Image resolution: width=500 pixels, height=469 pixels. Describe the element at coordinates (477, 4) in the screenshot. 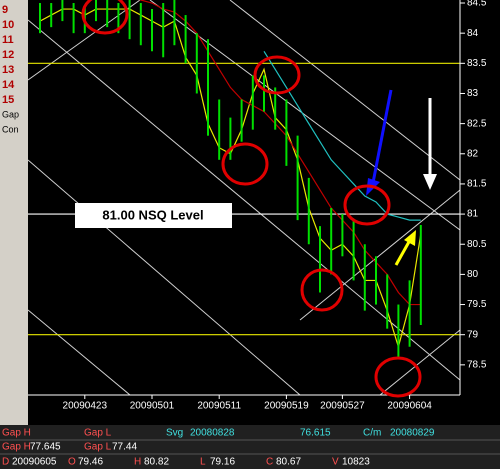

I see `y-tick-label: 84.5` at that location.